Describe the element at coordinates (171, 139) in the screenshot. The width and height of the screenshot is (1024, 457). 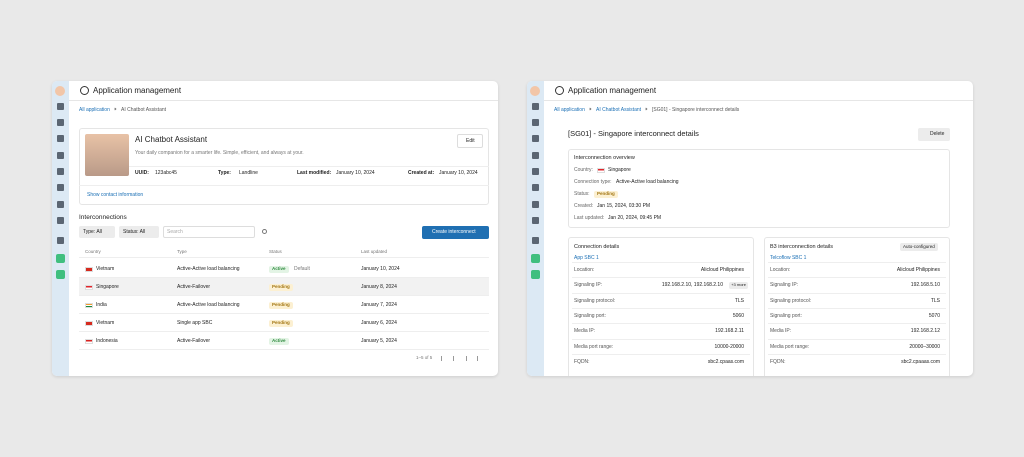
I see `profile-title: AI Chatbot Assistant` at that location.